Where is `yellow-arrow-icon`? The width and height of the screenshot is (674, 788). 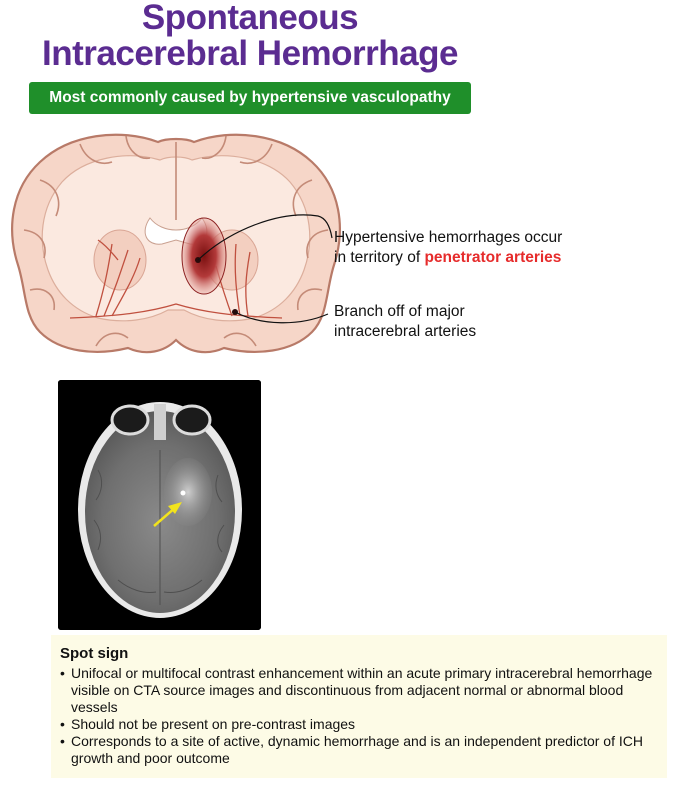 yellow-arrow-icon is located at coordinates (167, 514).